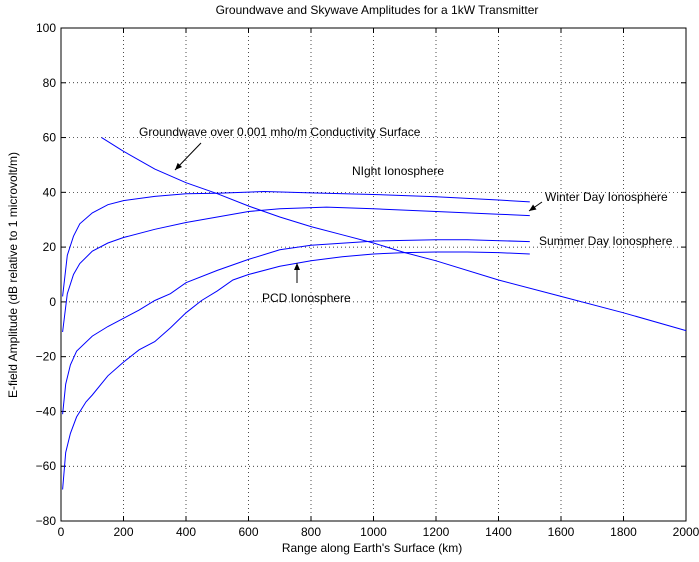 The height and width of the screenshot is (562, 699). Describe the element at coordinates (46, 466) in the screenshot. I see `y-tick-label: −60` at that location.